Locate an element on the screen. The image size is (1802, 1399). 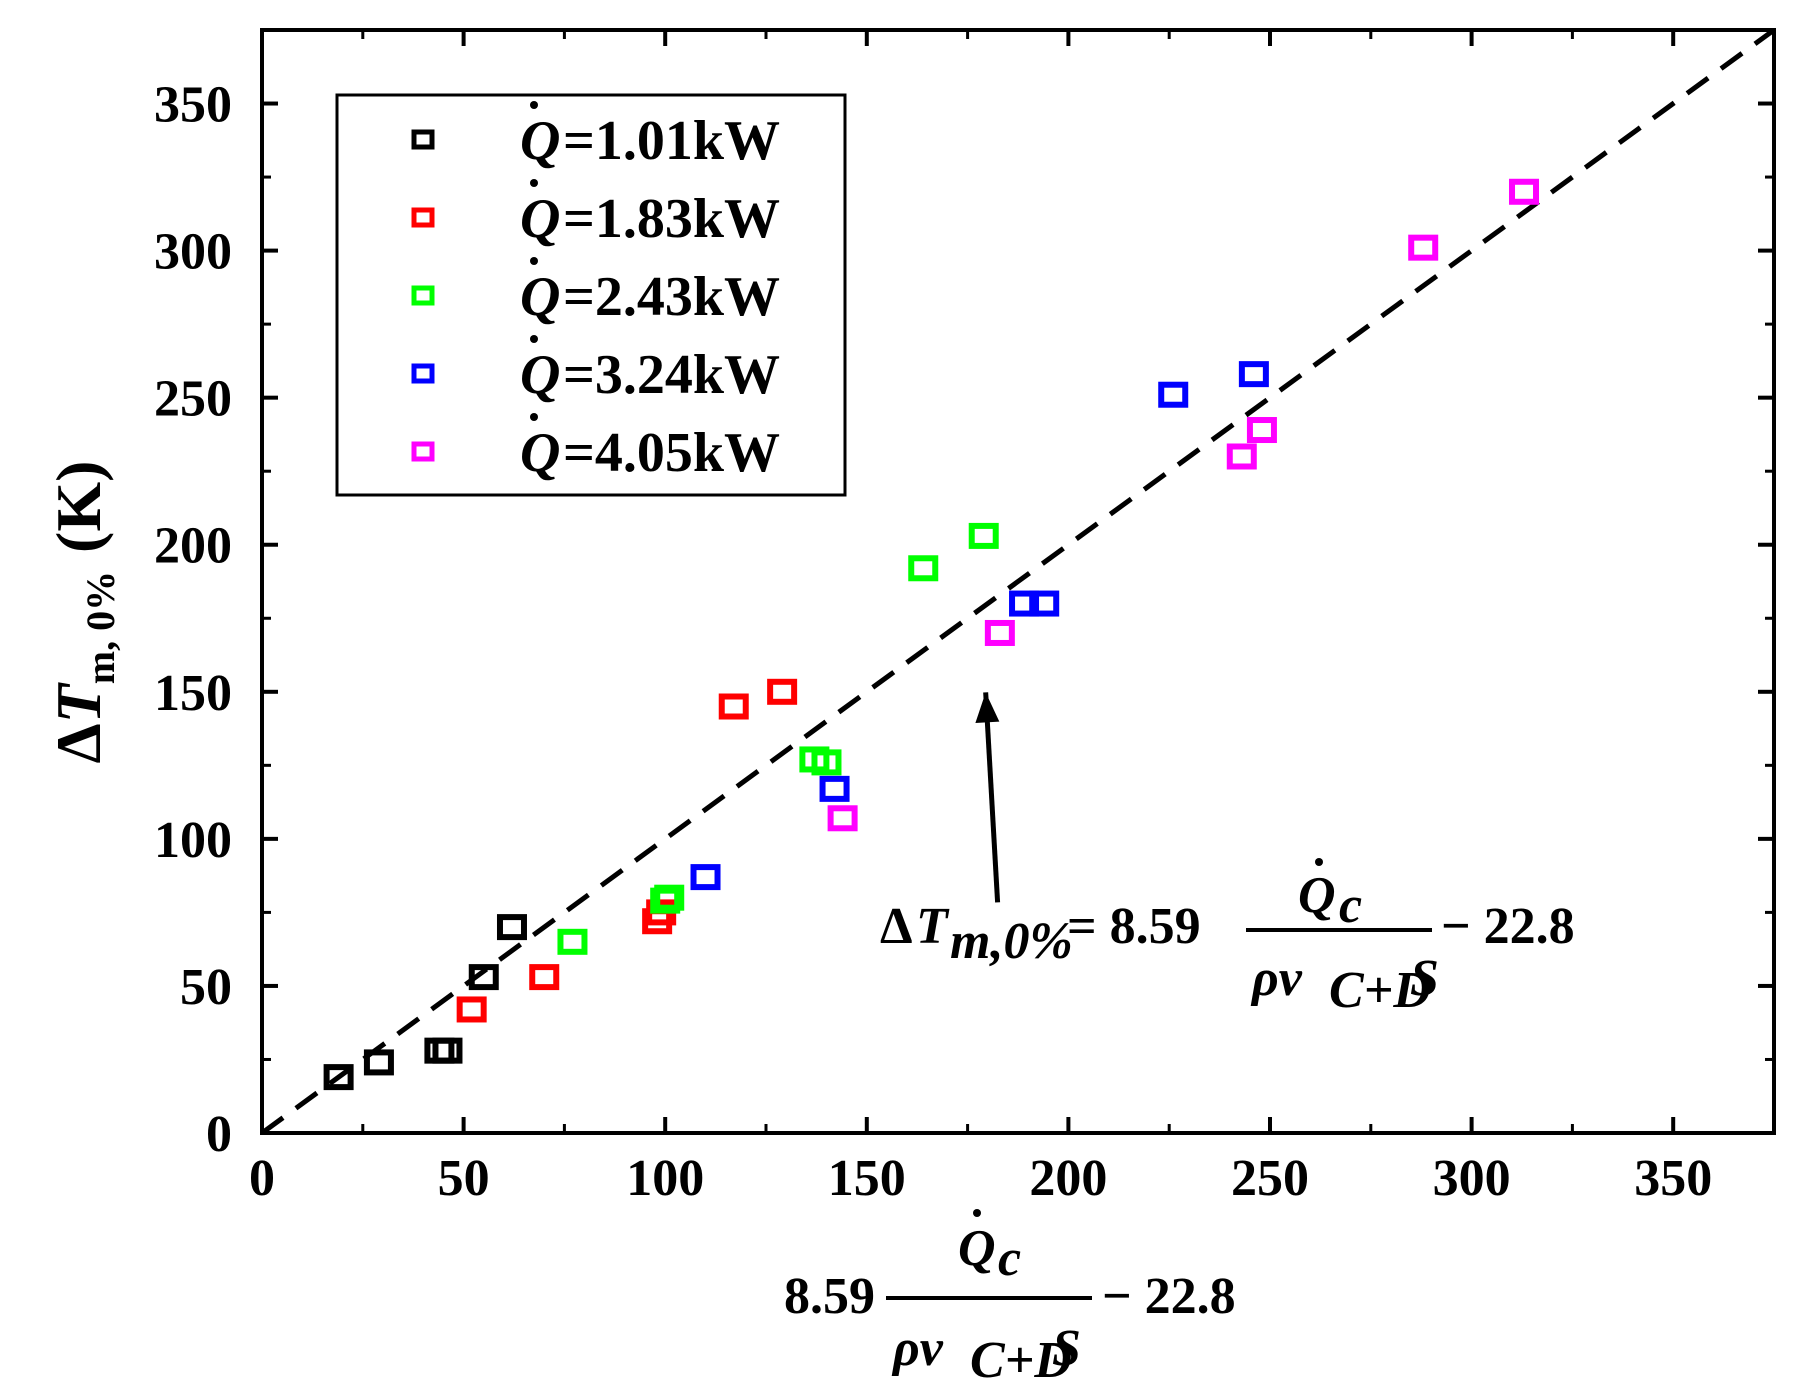
annotation-var: T is located at coordinates (933, 926).